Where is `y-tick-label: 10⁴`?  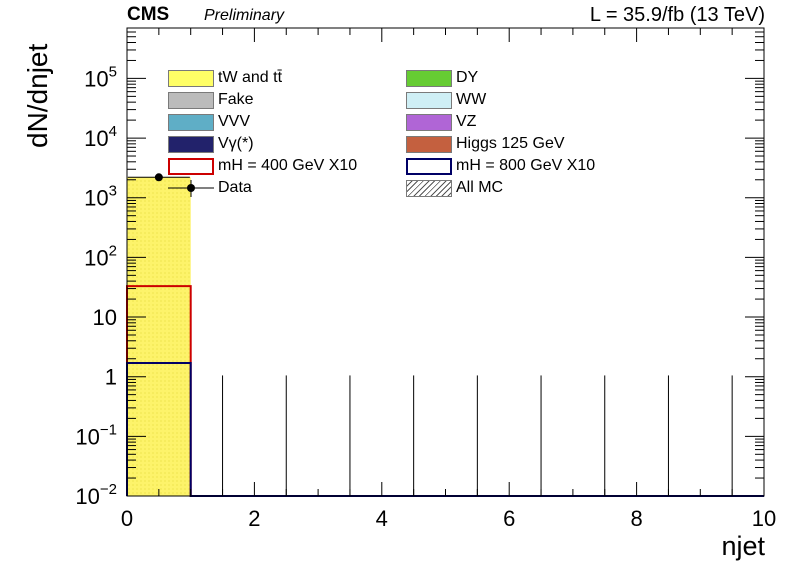 y-tick-label: 10⁴ is located at coordinates (100, 137).